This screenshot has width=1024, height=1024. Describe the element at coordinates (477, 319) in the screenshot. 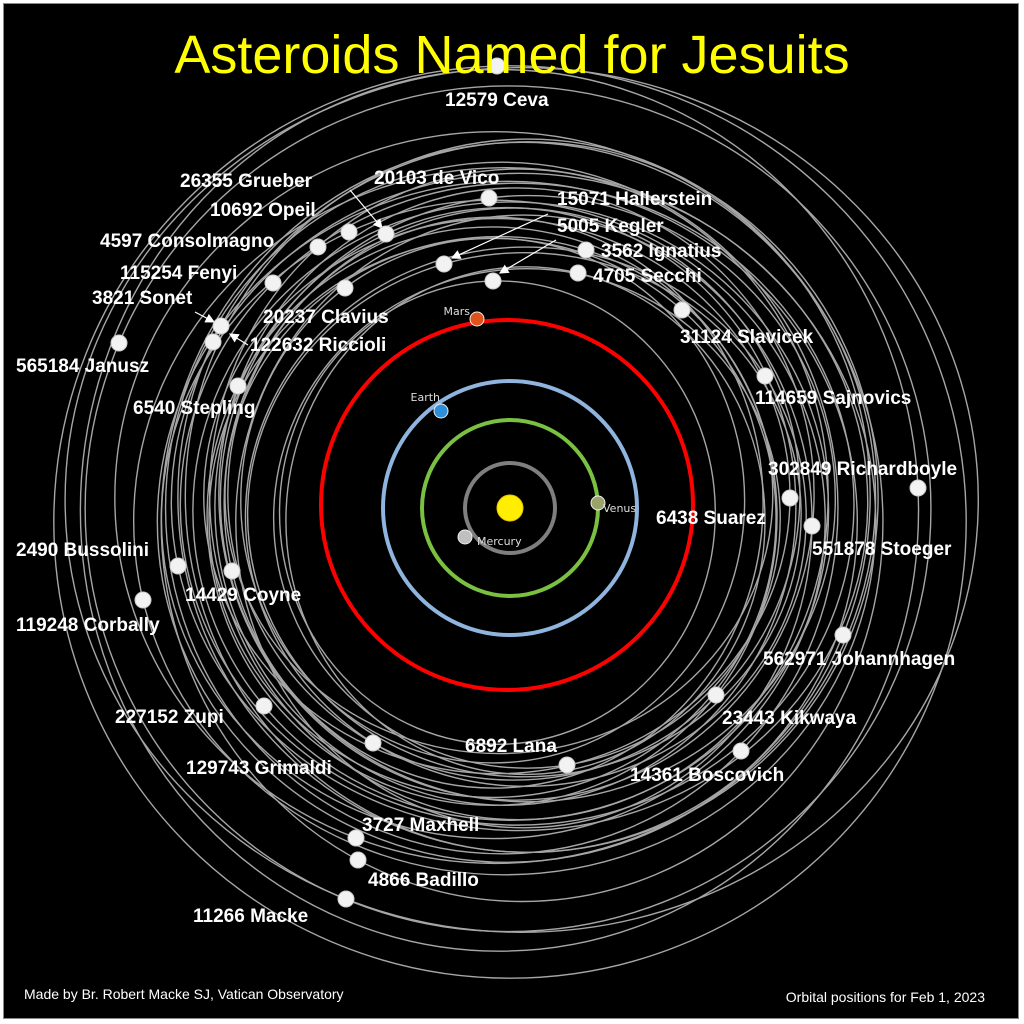

I see `mars-planet` at that location.